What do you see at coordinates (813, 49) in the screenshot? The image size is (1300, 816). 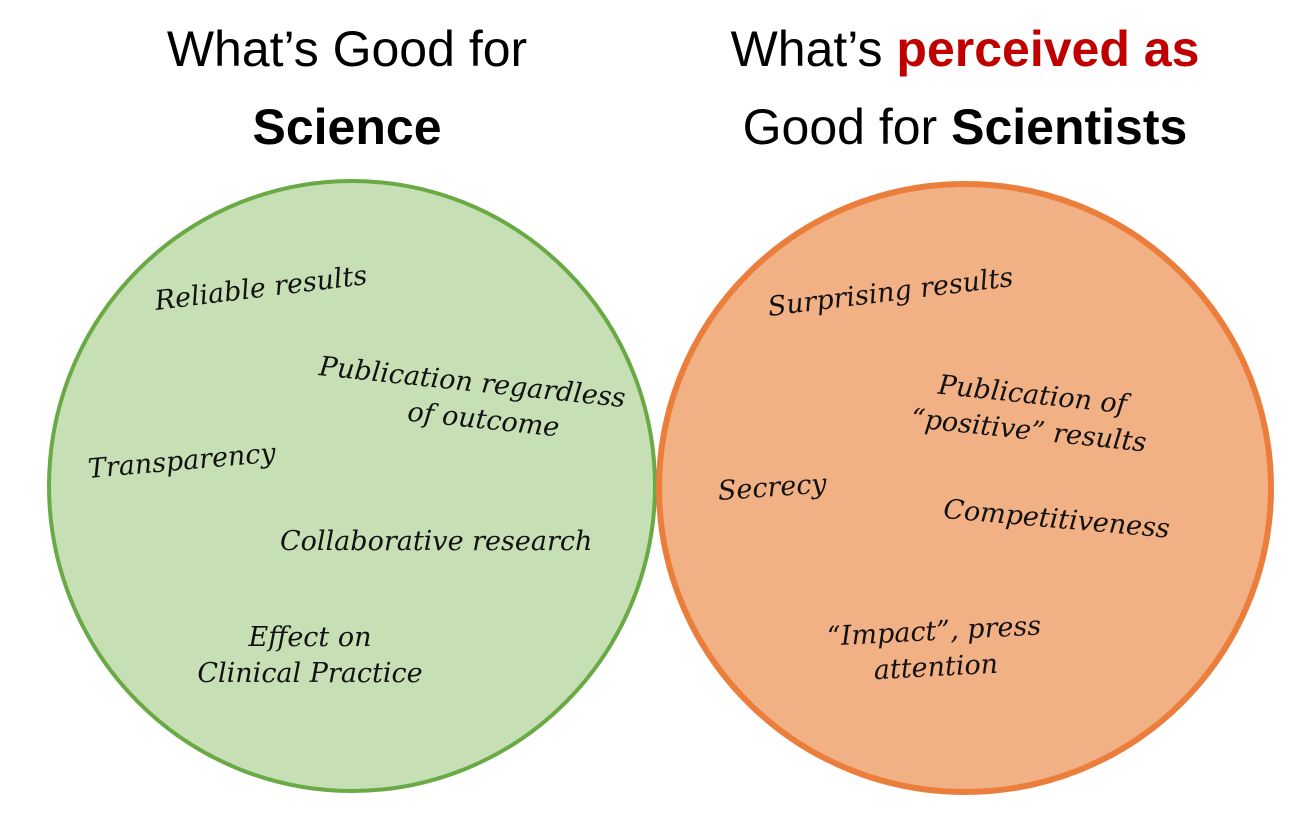 I see `right-title-pre: What’s` at bounding box center [813, 49].